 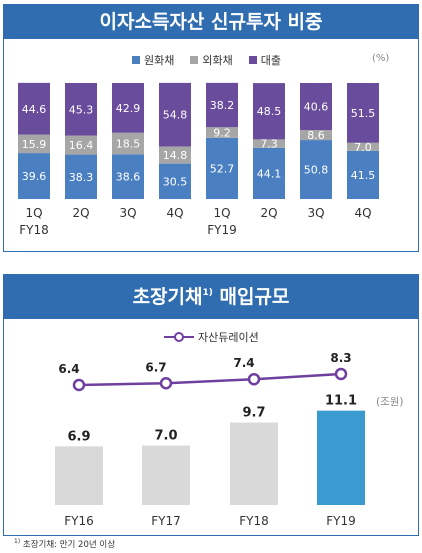 I want to click on legend-line-marker, so click(x=179, y=337).